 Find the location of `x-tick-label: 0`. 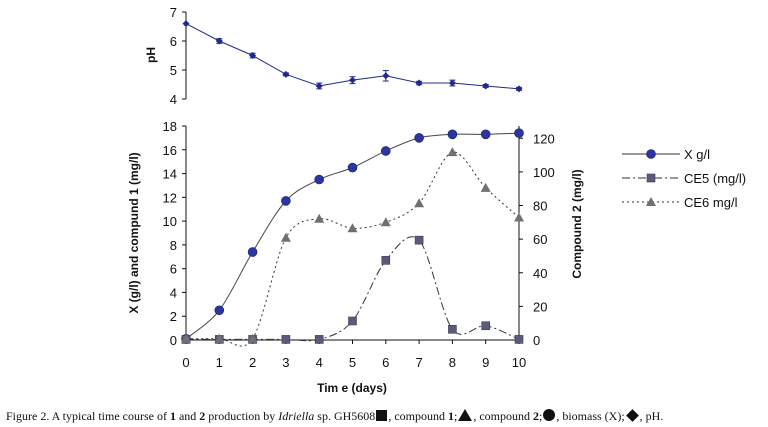

x-tick-label: 0 is located at coordinates (185, 362).